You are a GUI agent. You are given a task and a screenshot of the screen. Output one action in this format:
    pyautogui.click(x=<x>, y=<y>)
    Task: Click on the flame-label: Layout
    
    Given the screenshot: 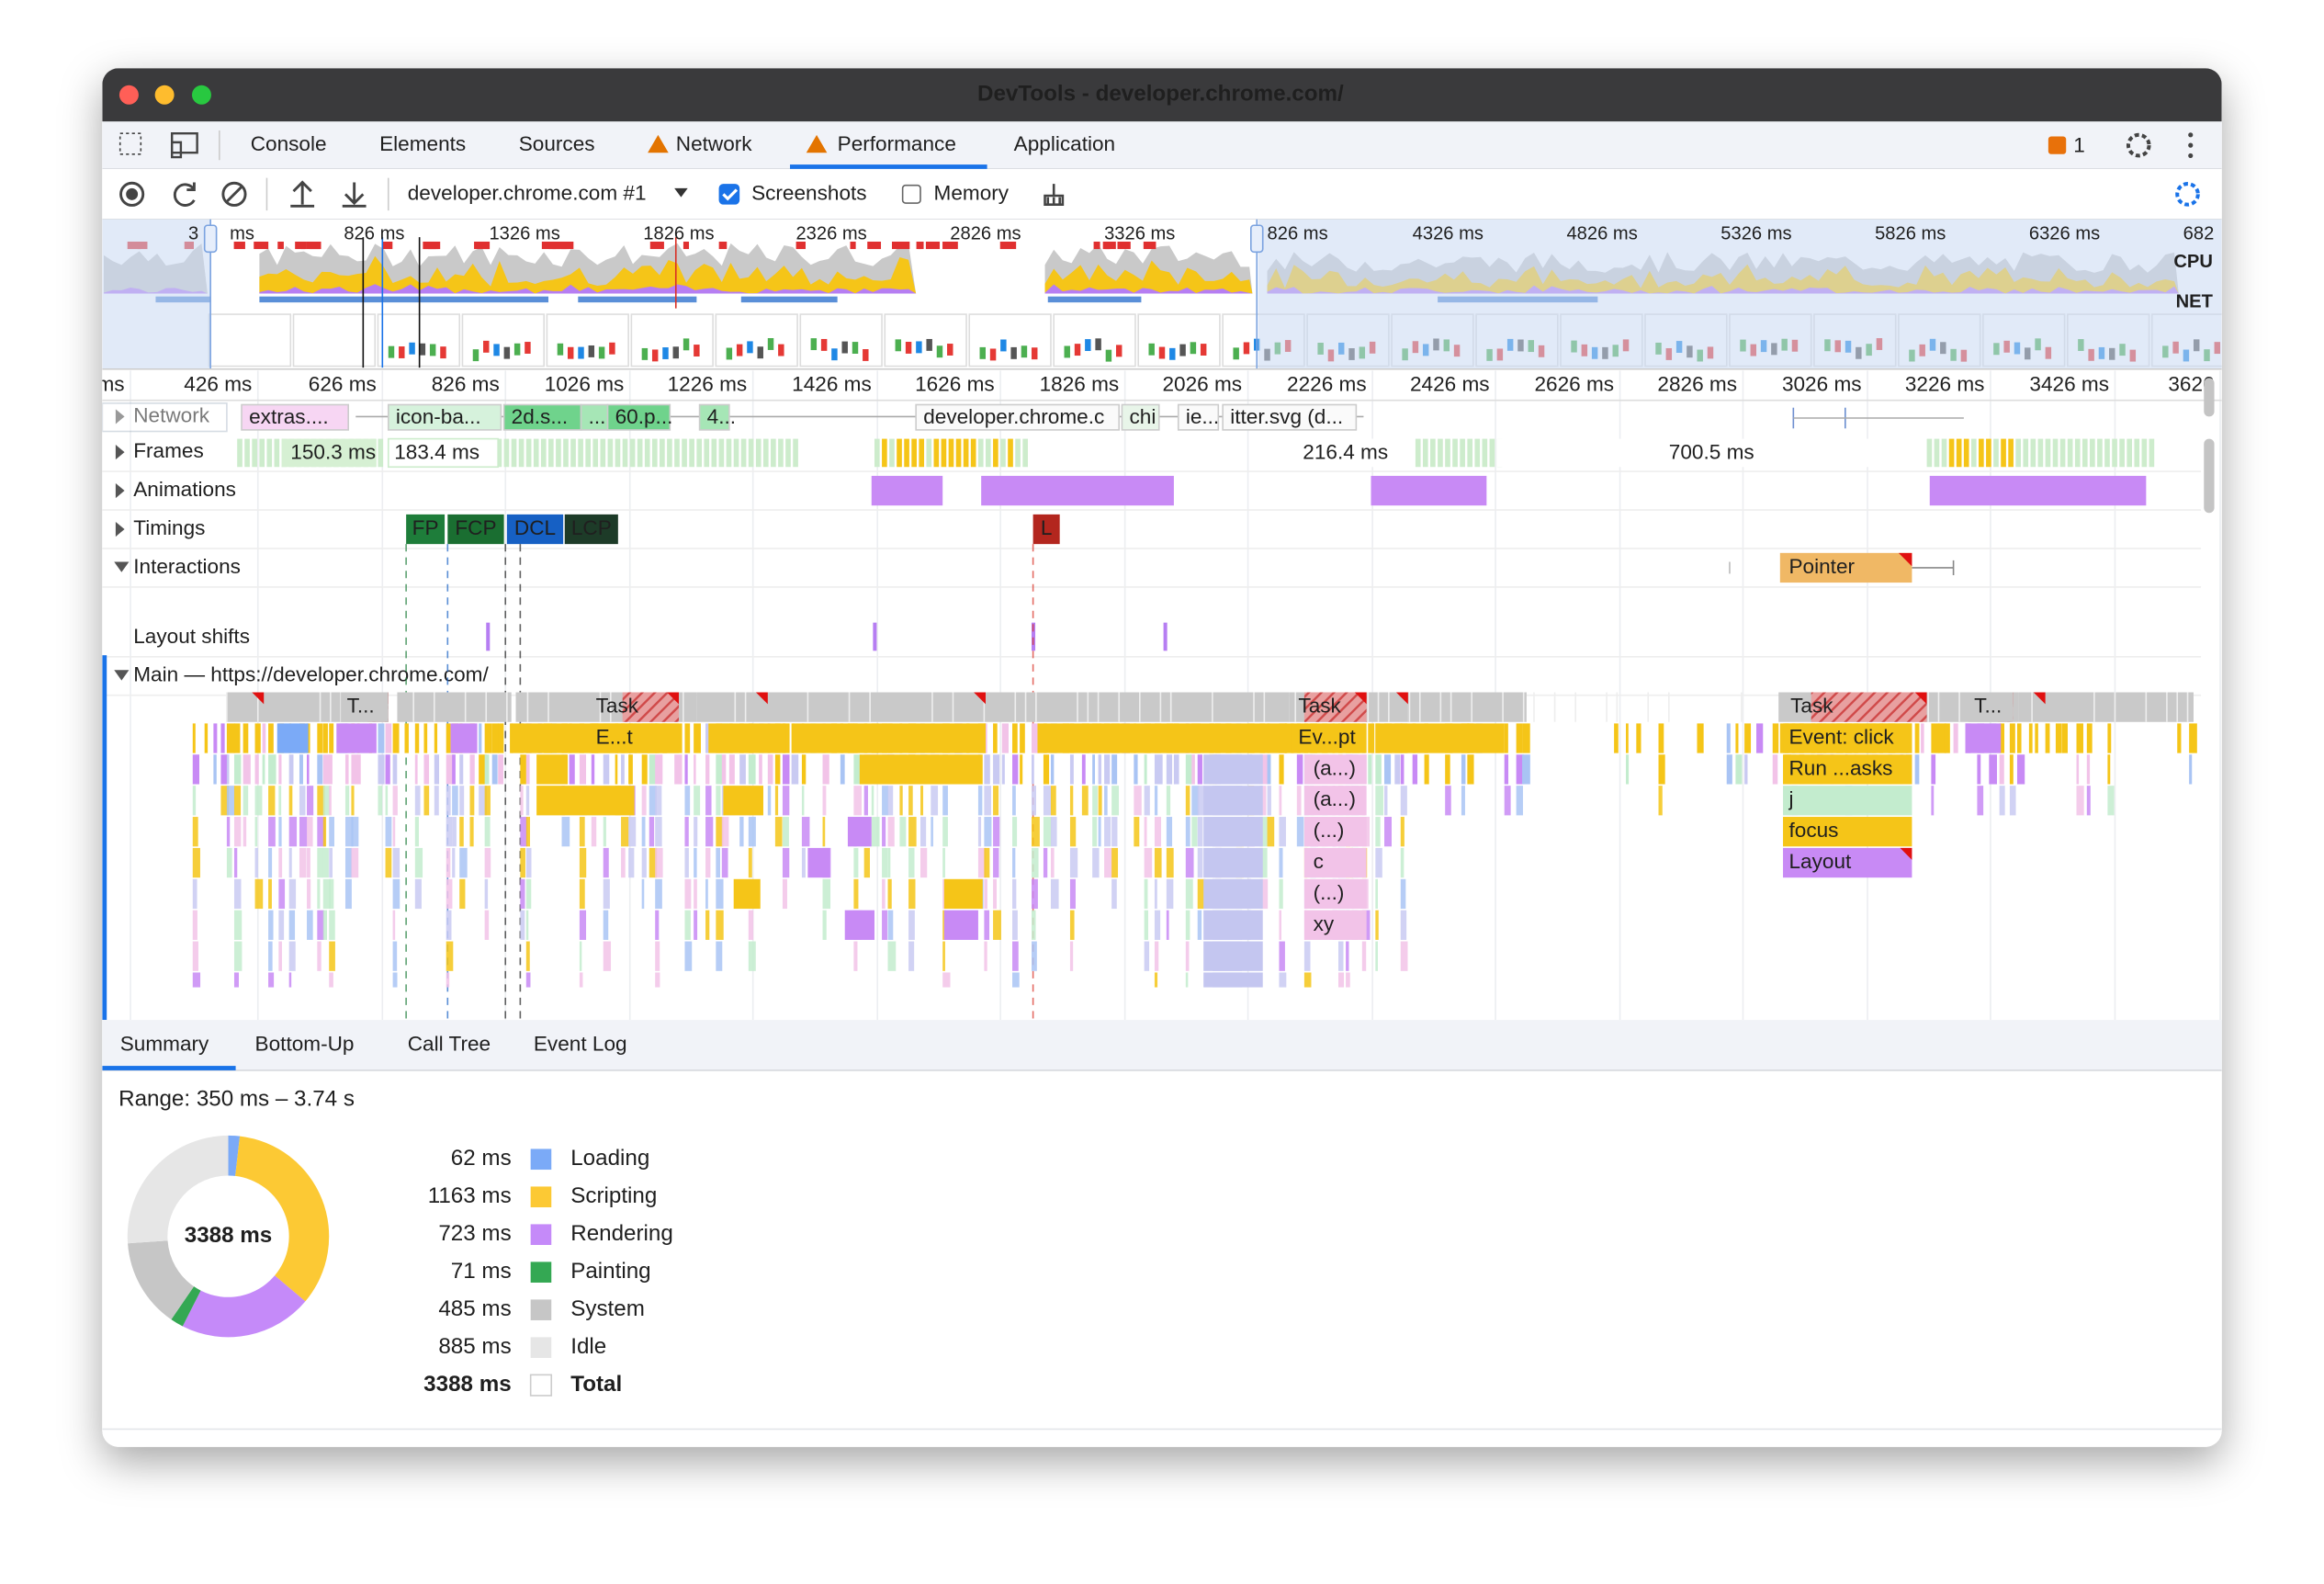 What is the action you would take?
    pyautogui.click(x=1821, y=861)
    